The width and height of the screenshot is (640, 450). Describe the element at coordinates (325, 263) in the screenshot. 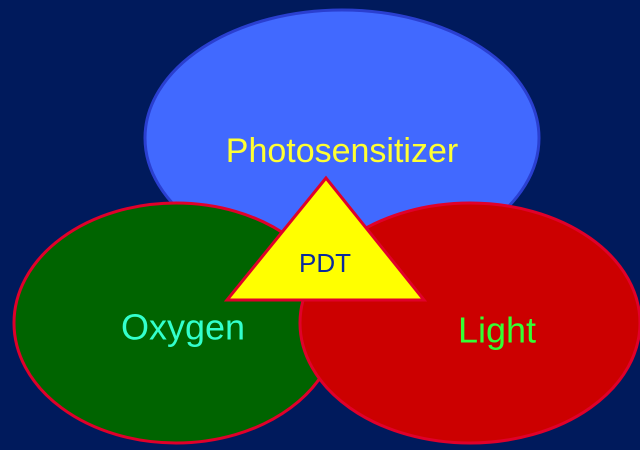

I see `pdt-label: PDT` at that location.